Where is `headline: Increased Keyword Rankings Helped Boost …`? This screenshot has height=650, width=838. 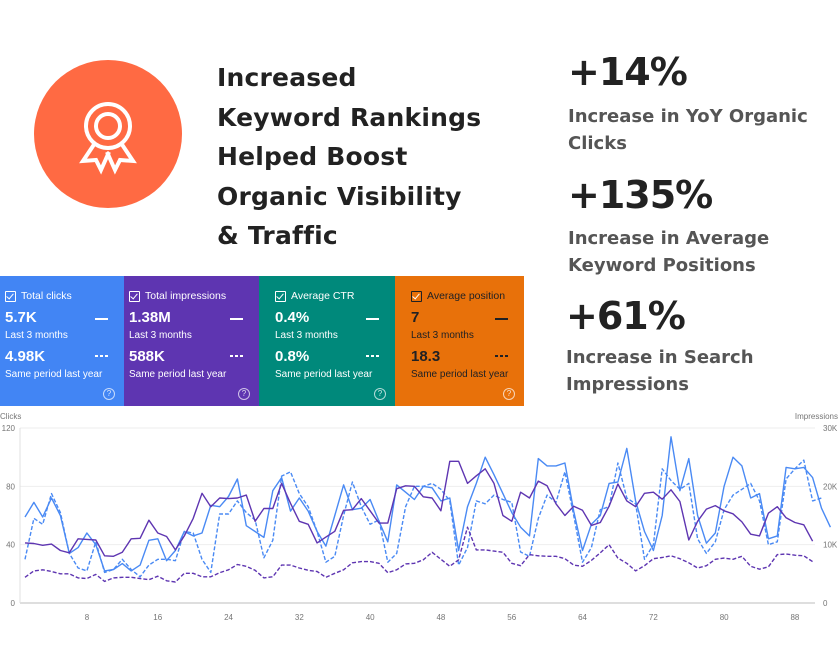 headline: Increased Keyword Rankings Helped Boost … is located at coordinates (382, 157).